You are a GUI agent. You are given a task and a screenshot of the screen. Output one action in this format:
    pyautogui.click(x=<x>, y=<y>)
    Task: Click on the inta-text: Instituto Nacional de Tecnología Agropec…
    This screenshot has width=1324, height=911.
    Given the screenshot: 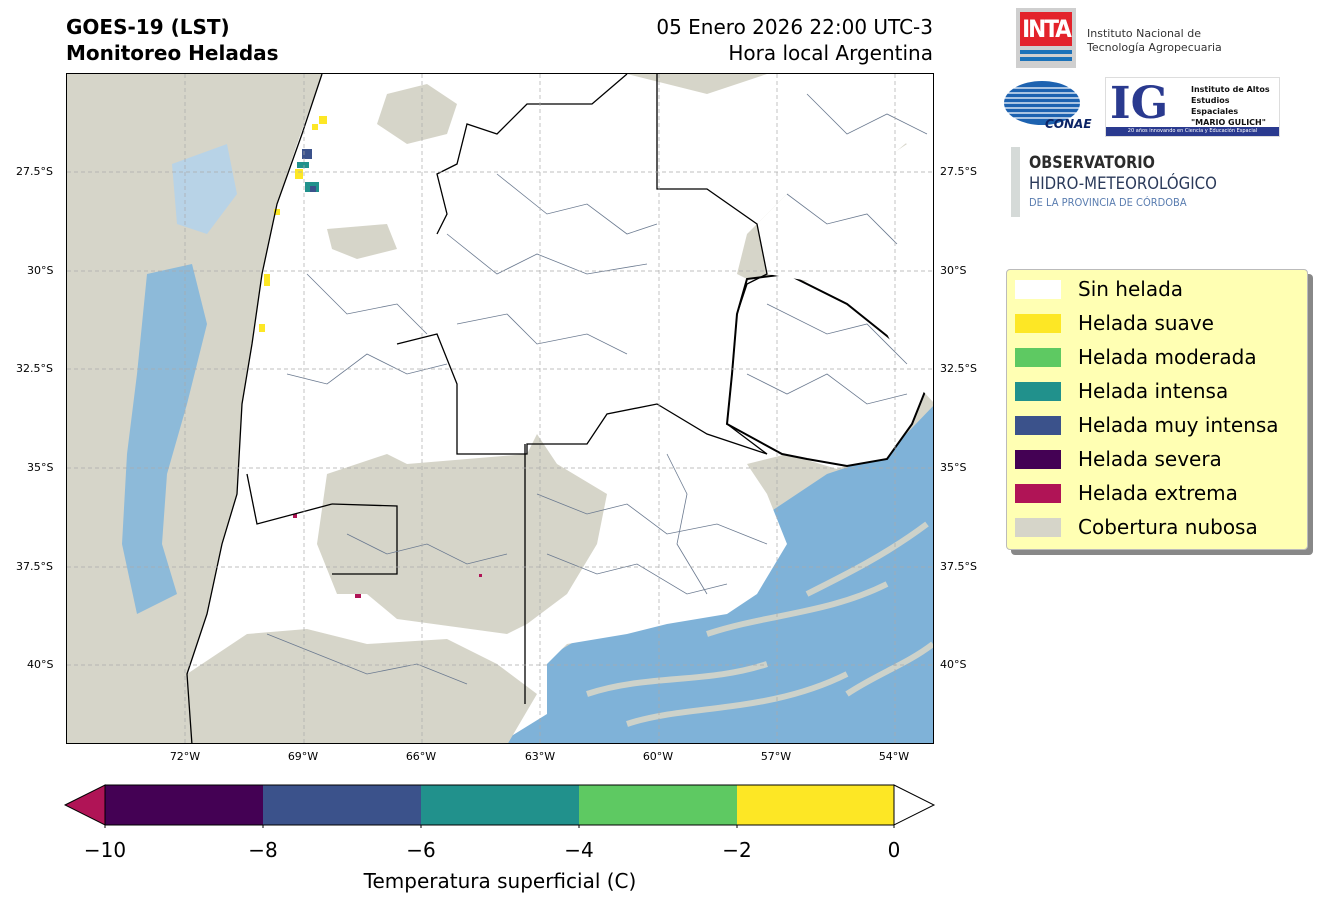 What is the action you would take?
    pyautogui.click(x=1154, y=41)
    